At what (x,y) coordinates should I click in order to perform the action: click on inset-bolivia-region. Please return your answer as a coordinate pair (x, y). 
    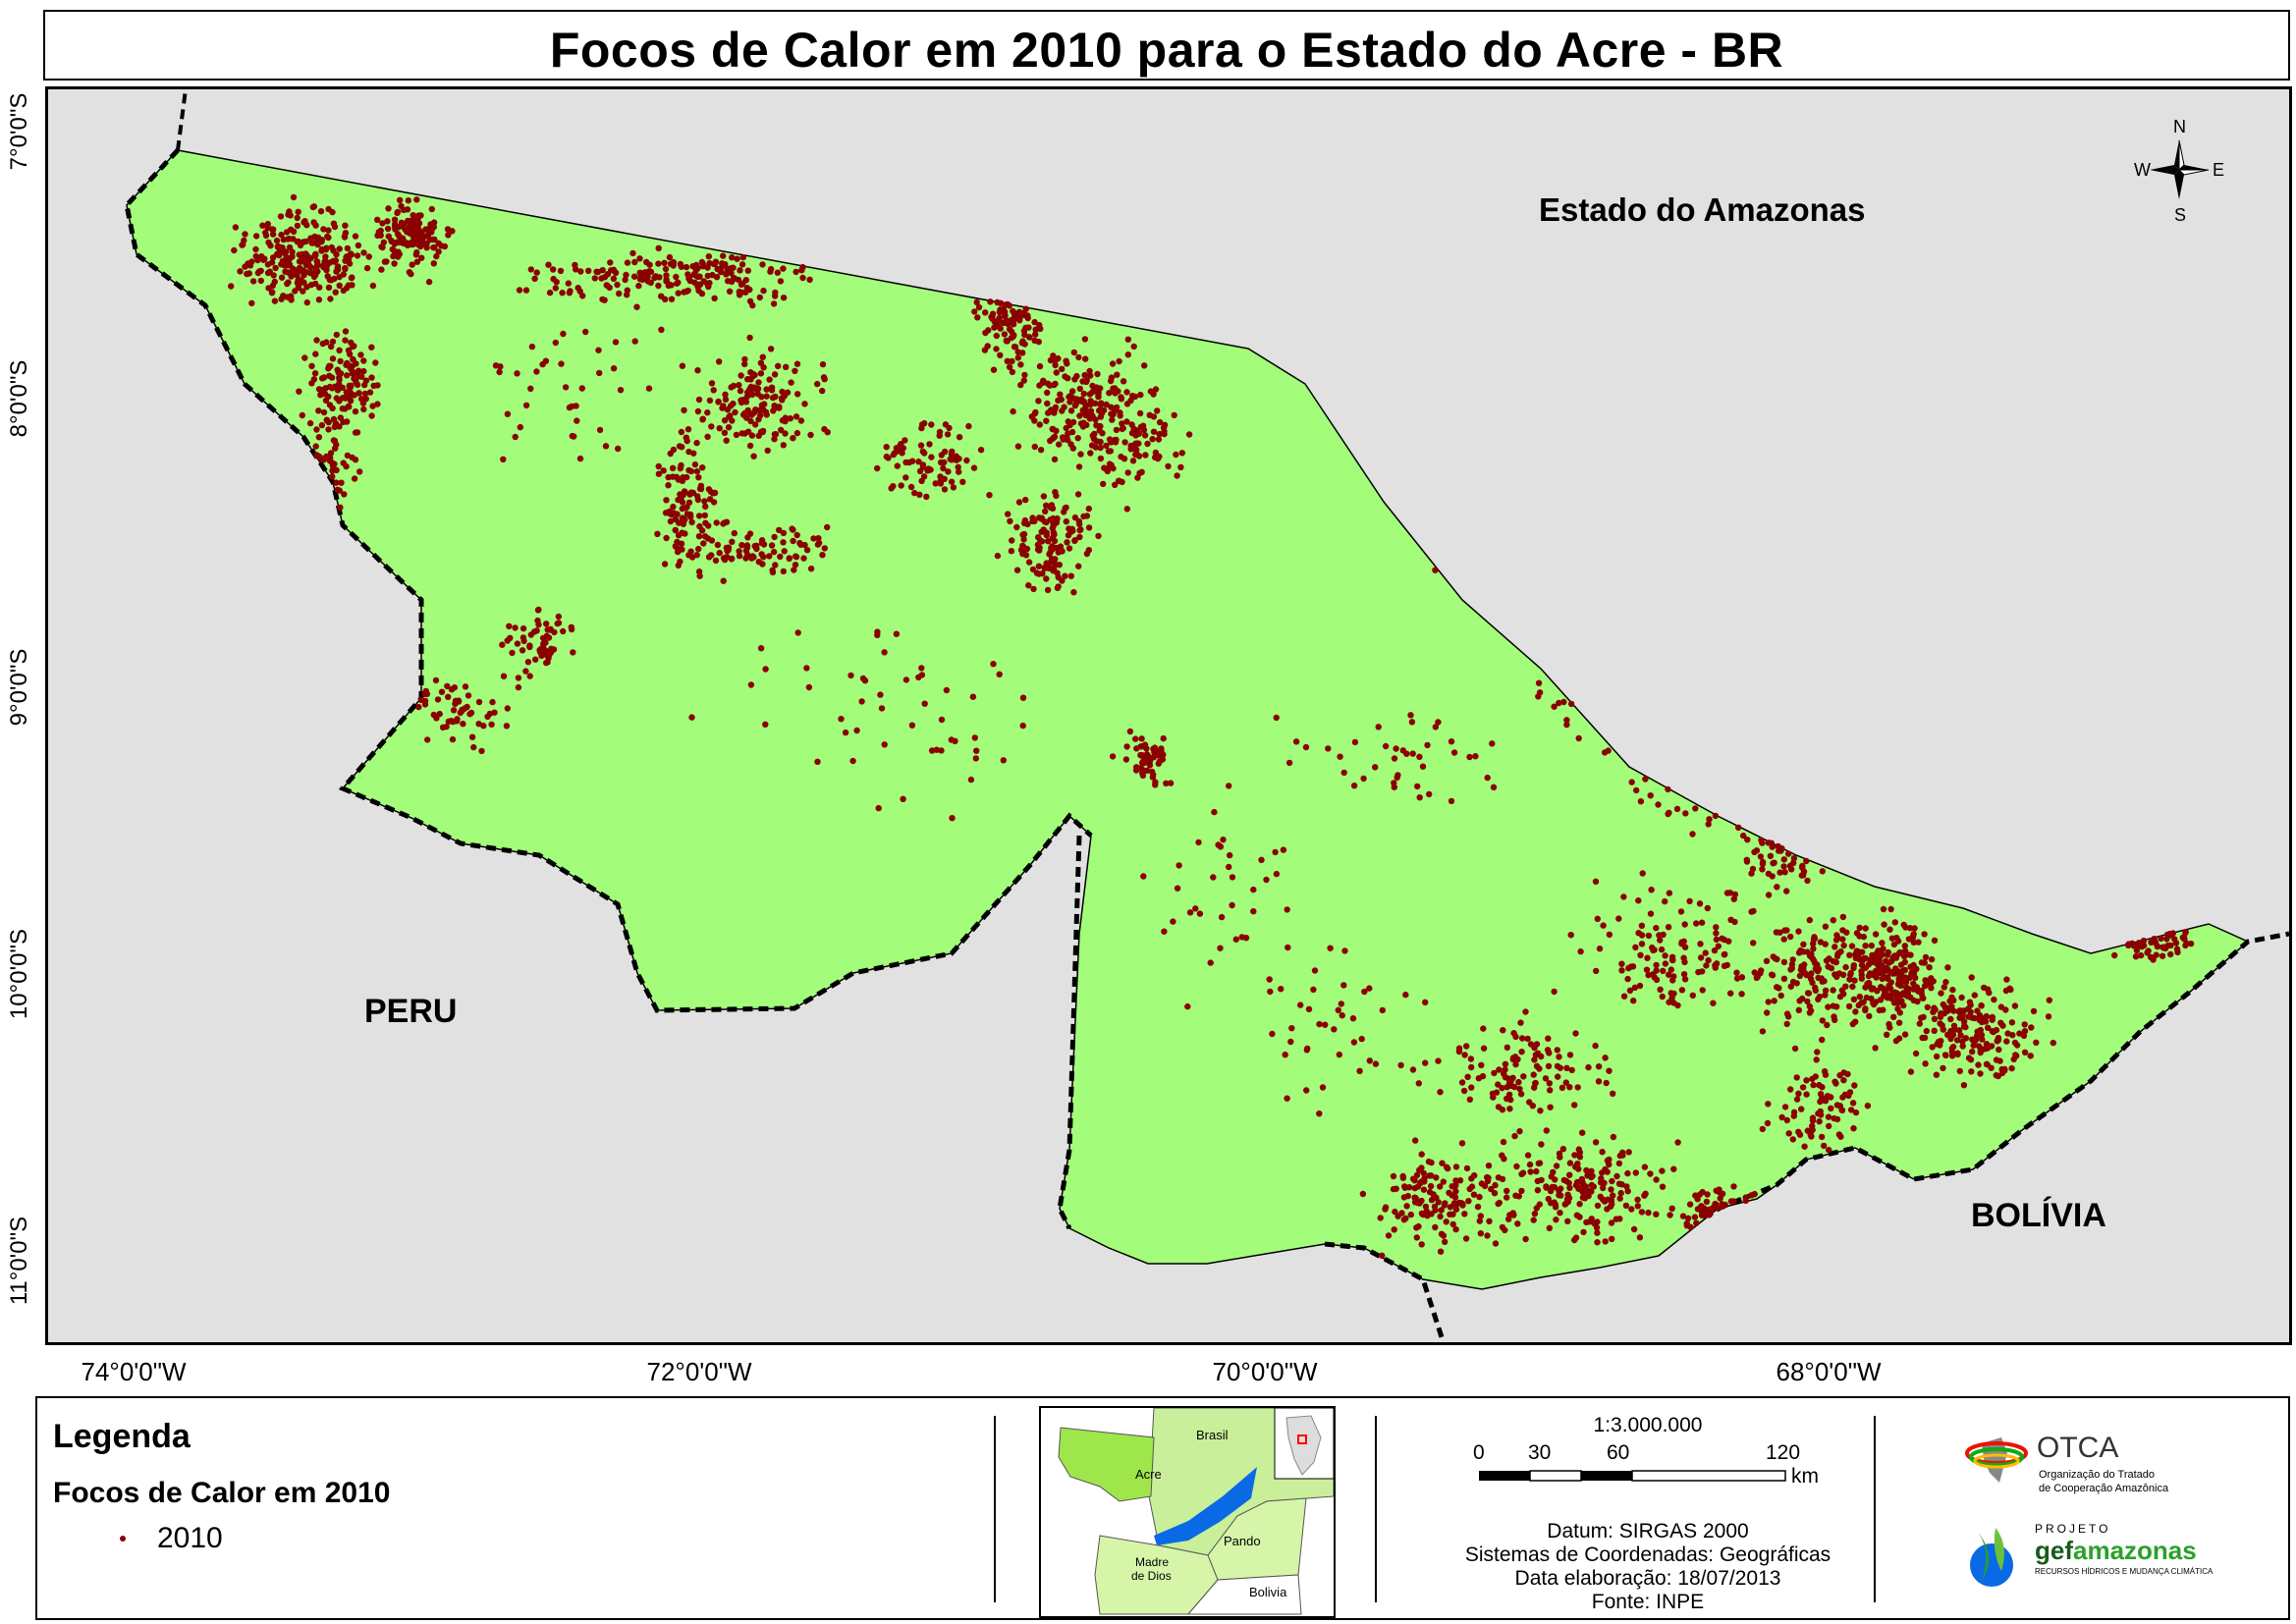
    Looking at the image, I should click on (1244, 1594).